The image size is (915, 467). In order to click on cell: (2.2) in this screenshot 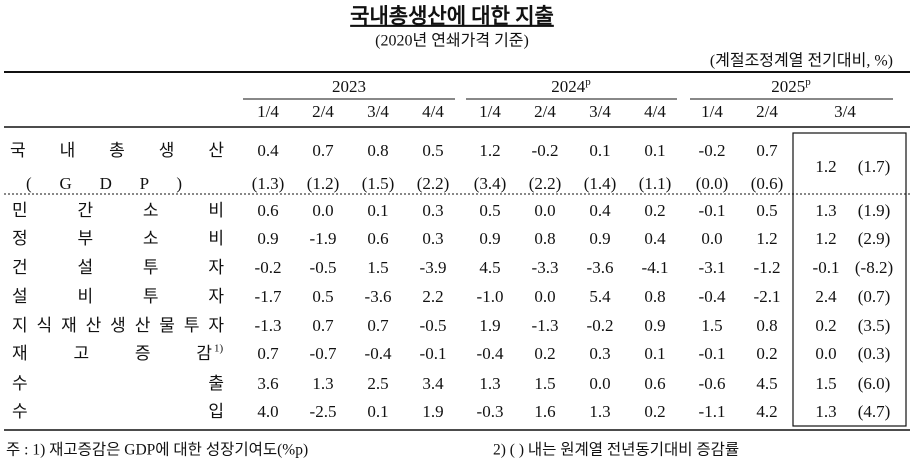, I will do `click(433, 183)`.